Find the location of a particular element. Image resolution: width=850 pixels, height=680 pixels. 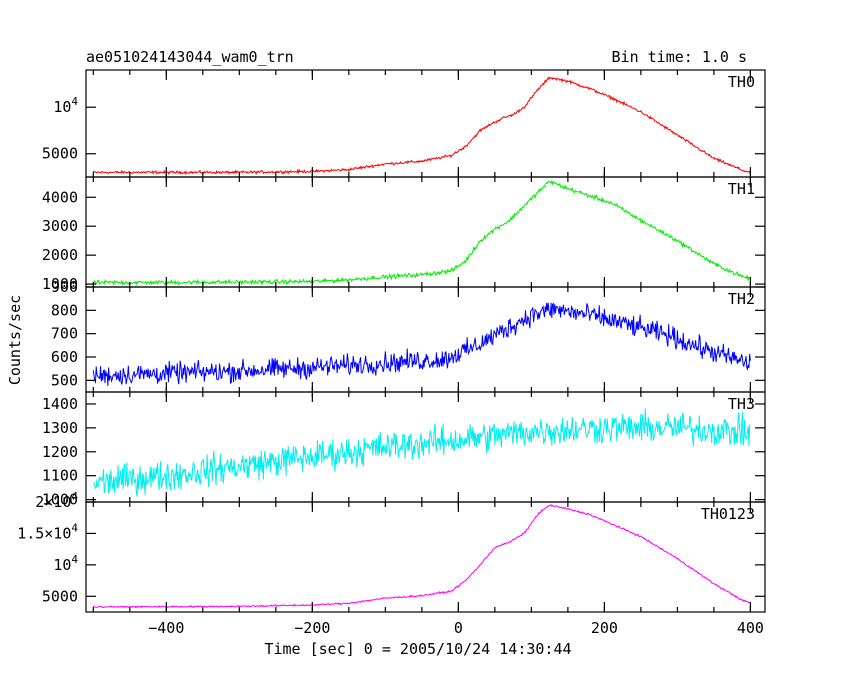

panel-th1: 1000 2000 3000 4000 TH1 is located at coordinates (404, 234).